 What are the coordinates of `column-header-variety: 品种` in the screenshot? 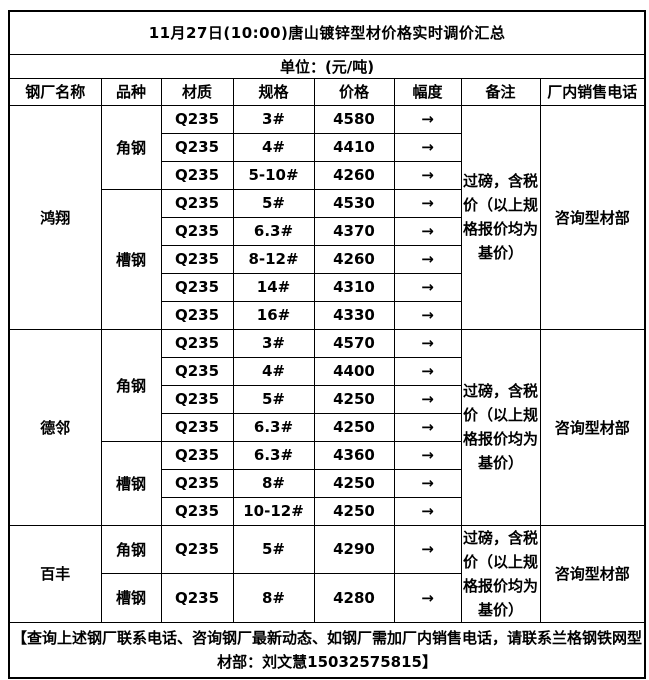 It's located at (131, 91).